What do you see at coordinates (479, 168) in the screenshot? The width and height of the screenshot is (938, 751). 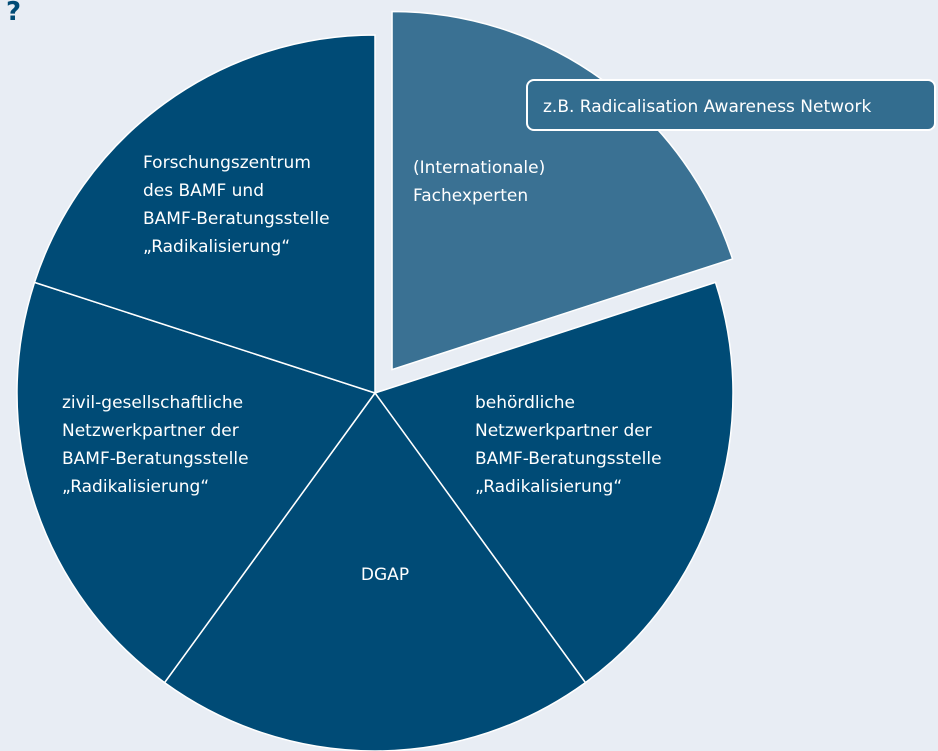 I see `segment-label: (Internationale)` at bounding box center [479, 168].